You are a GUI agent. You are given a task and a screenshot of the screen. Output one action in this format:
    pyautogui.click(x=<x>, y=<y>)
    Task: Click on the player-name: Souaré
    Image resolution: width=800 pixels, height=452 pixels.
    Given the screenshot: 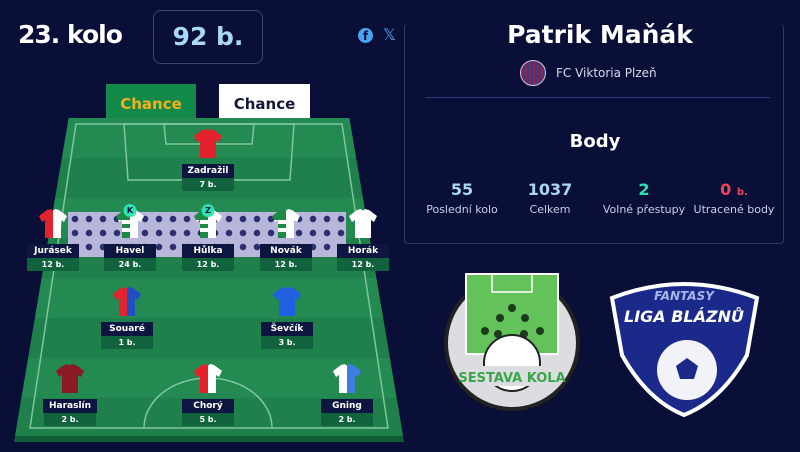 What is the action you would take?
    pyautogui.click(x=127, y=329)
    